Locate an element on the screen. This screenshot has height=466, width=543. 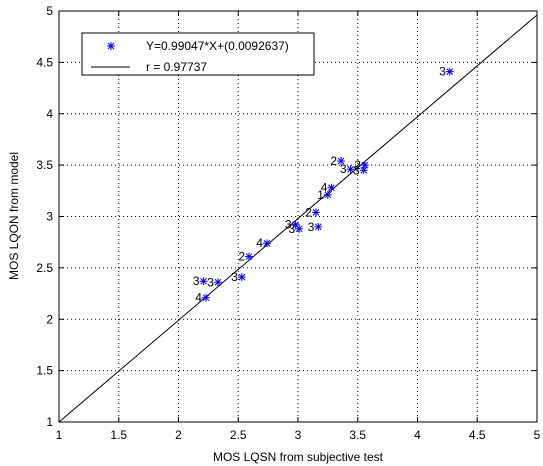
y-tick-label: 4 is located at coordinates (49, 114).